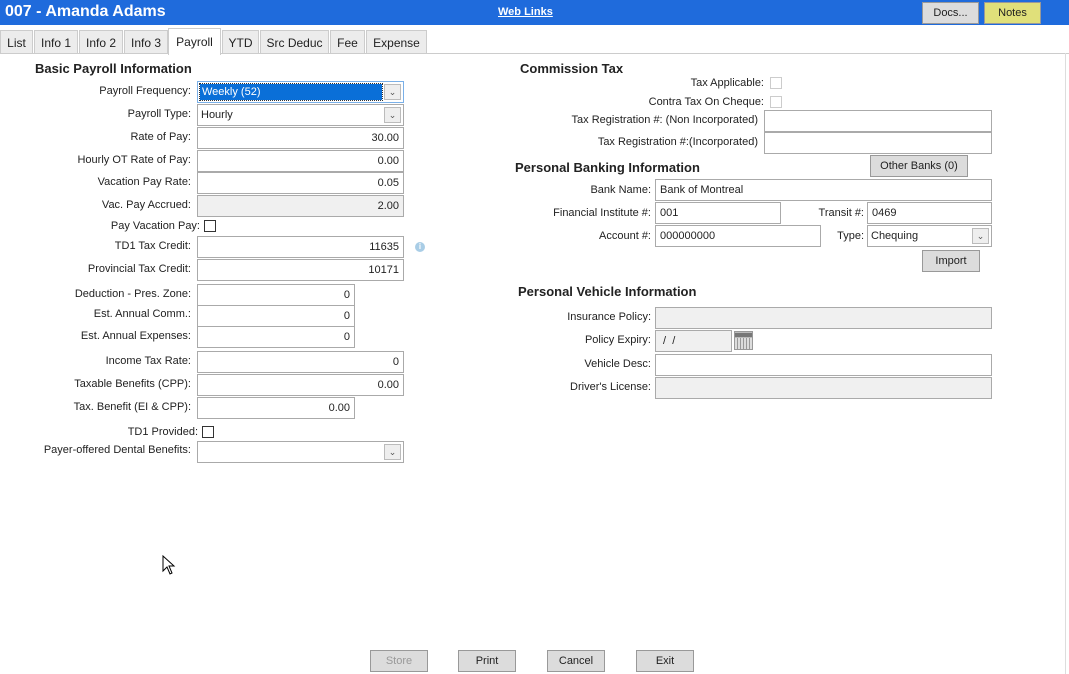  What do you see at coordinates (132, 294) in the screenshot?
I see `pres-zone-label: Deduction - Pres. Zone:` at bounding box center [132, 294].